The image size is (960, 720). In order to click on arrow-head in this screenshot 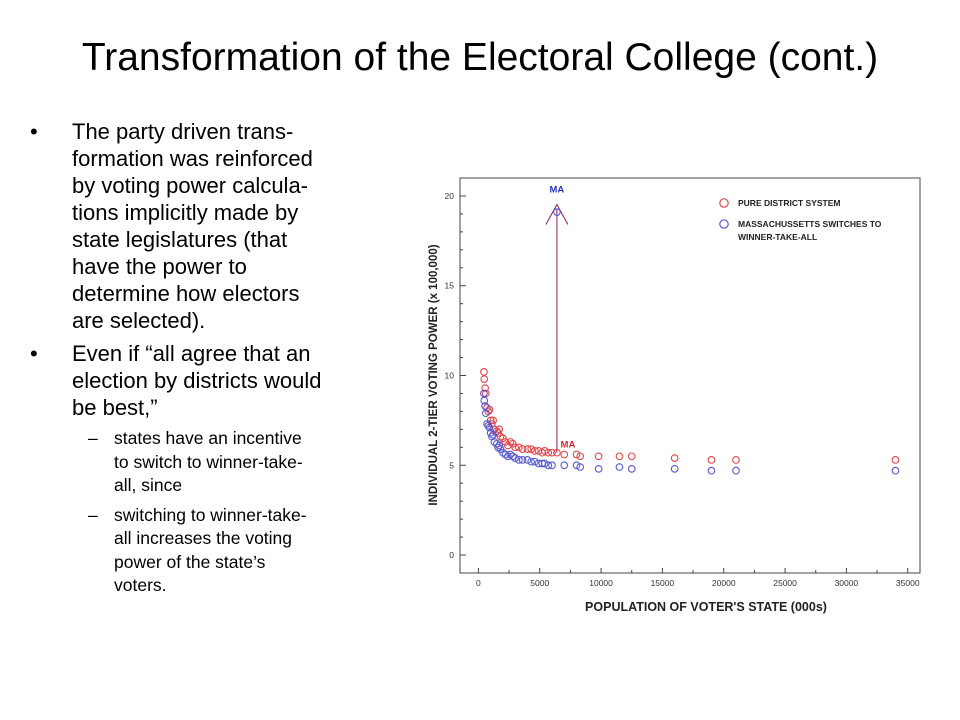, I will do `click(557, 214)`.